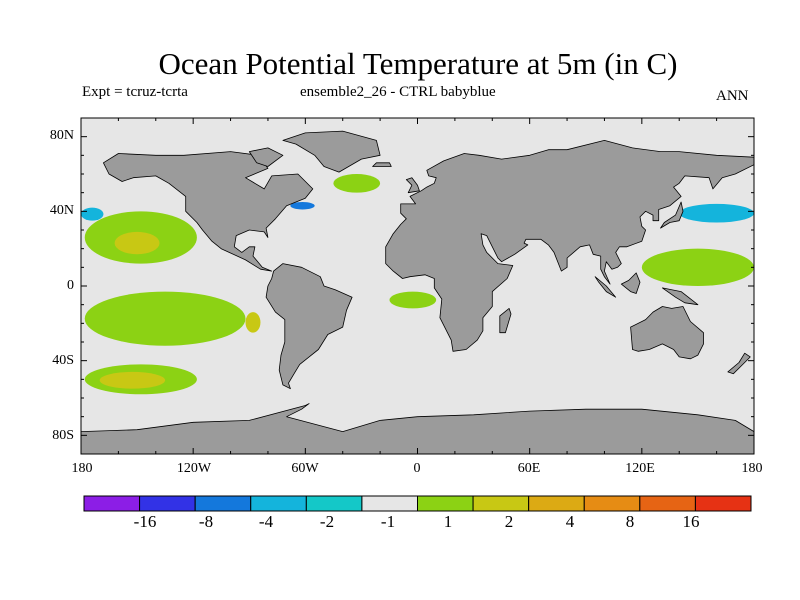  What do you see at coordinates (266, 521) in the screenshot?
I see `colorbar-label: -4` at bounding box center [266, 521].